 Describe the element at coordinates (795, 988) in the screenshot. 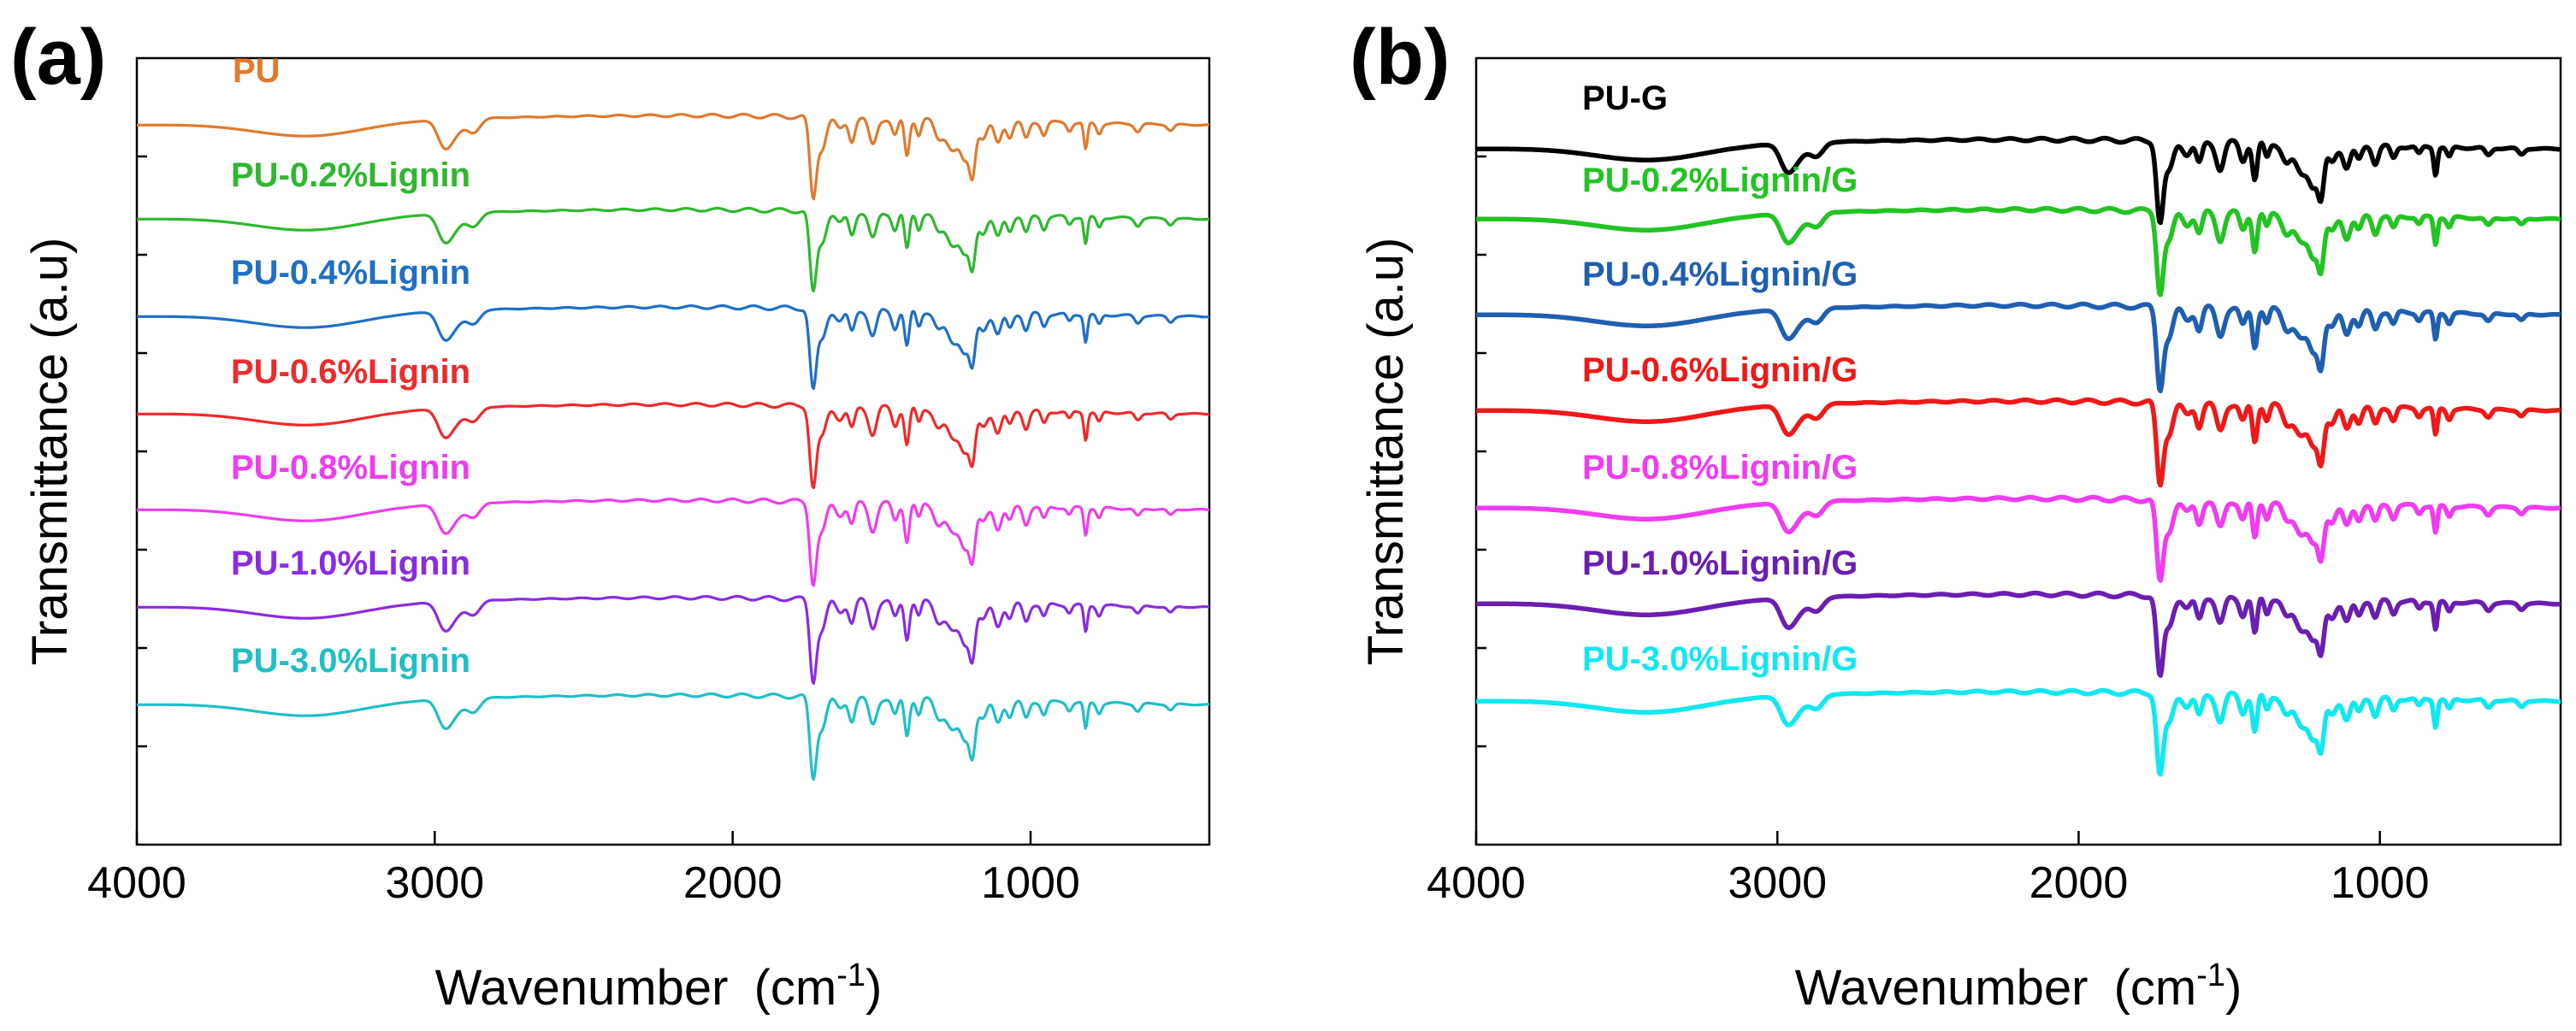

I see `panel-a-xlabel-unit-prefix: (cm` at that location.